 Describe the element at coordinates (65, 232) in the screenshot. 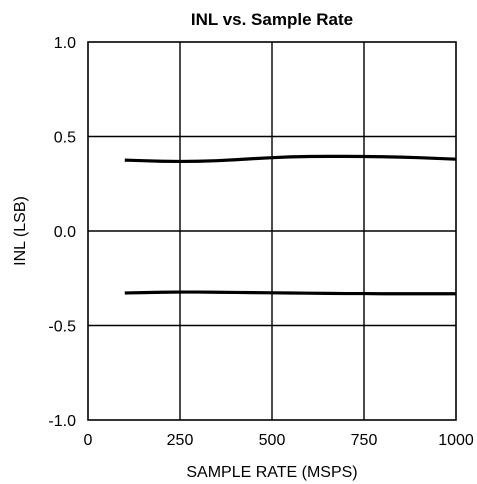

I see `y-tick-label: 0.0` at that location.